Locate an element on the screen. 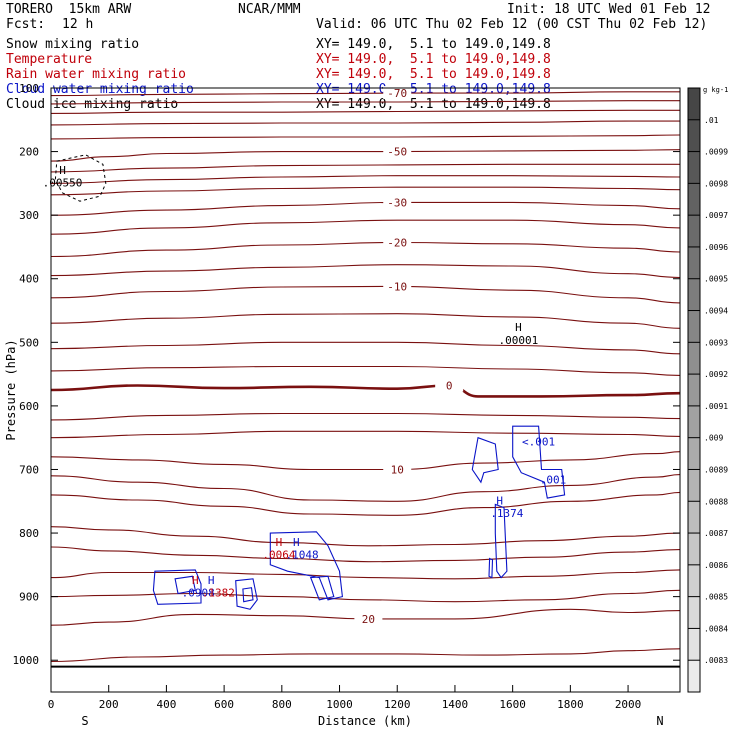 The width and height of the screenshot is (740, 740). colorbar-label: .0092 is located at coordinates (716, 374).